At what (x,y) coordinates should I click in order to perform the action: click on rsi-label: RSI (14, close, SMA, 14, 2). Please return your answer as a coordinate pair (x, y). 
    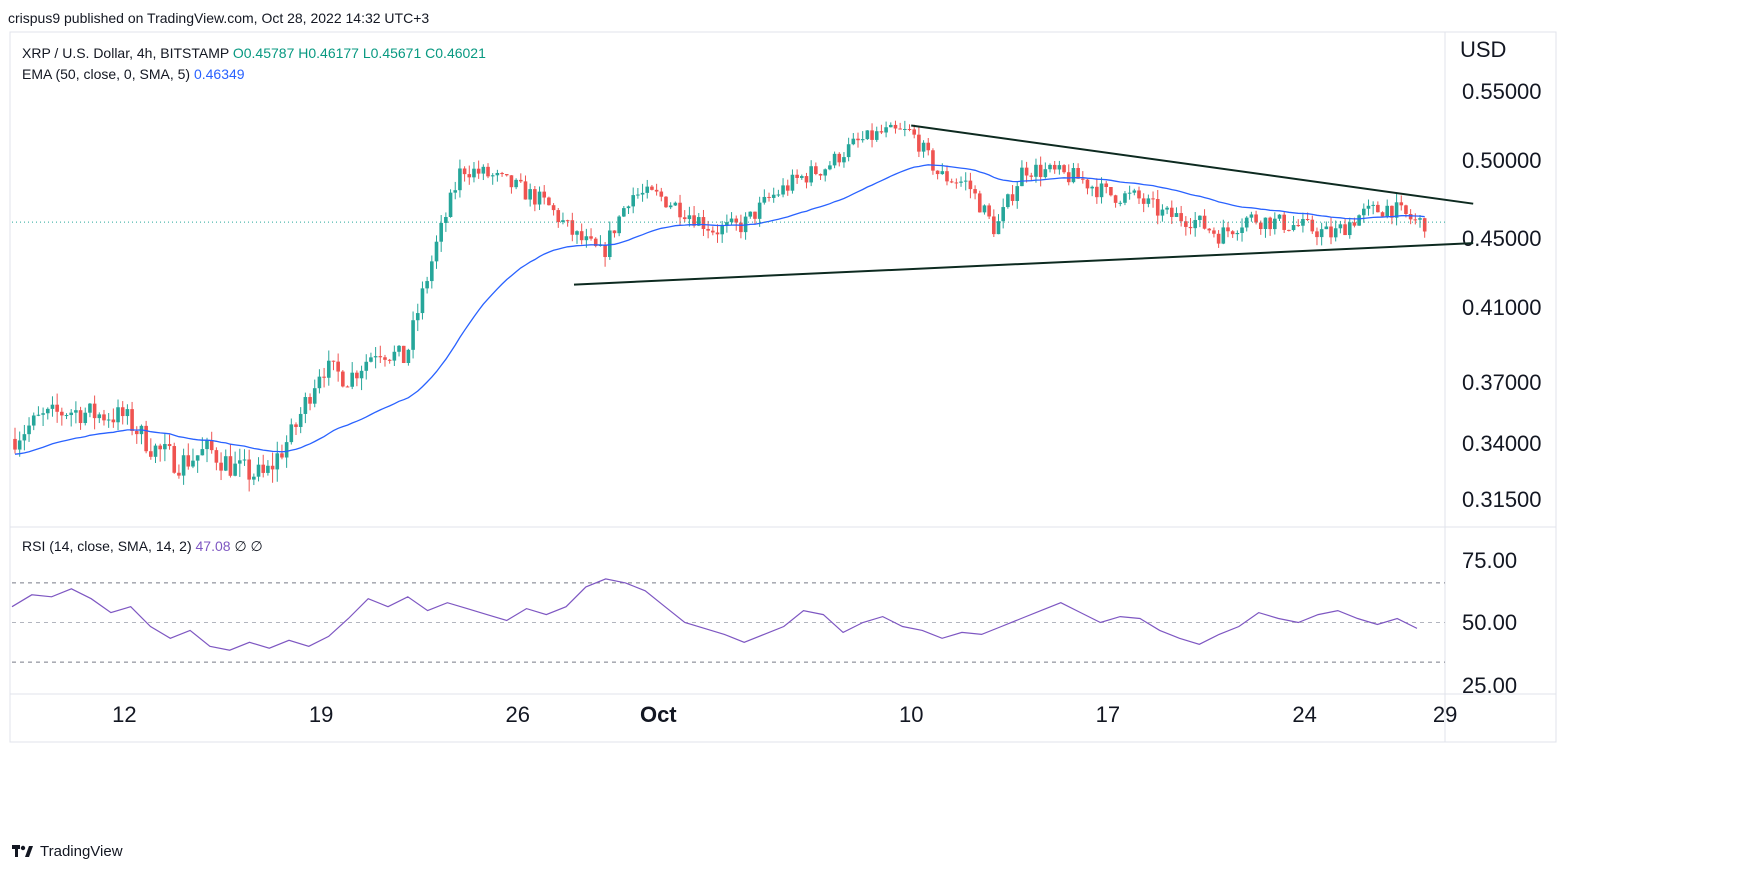
    Looking at the image, I should click on (107, 546).